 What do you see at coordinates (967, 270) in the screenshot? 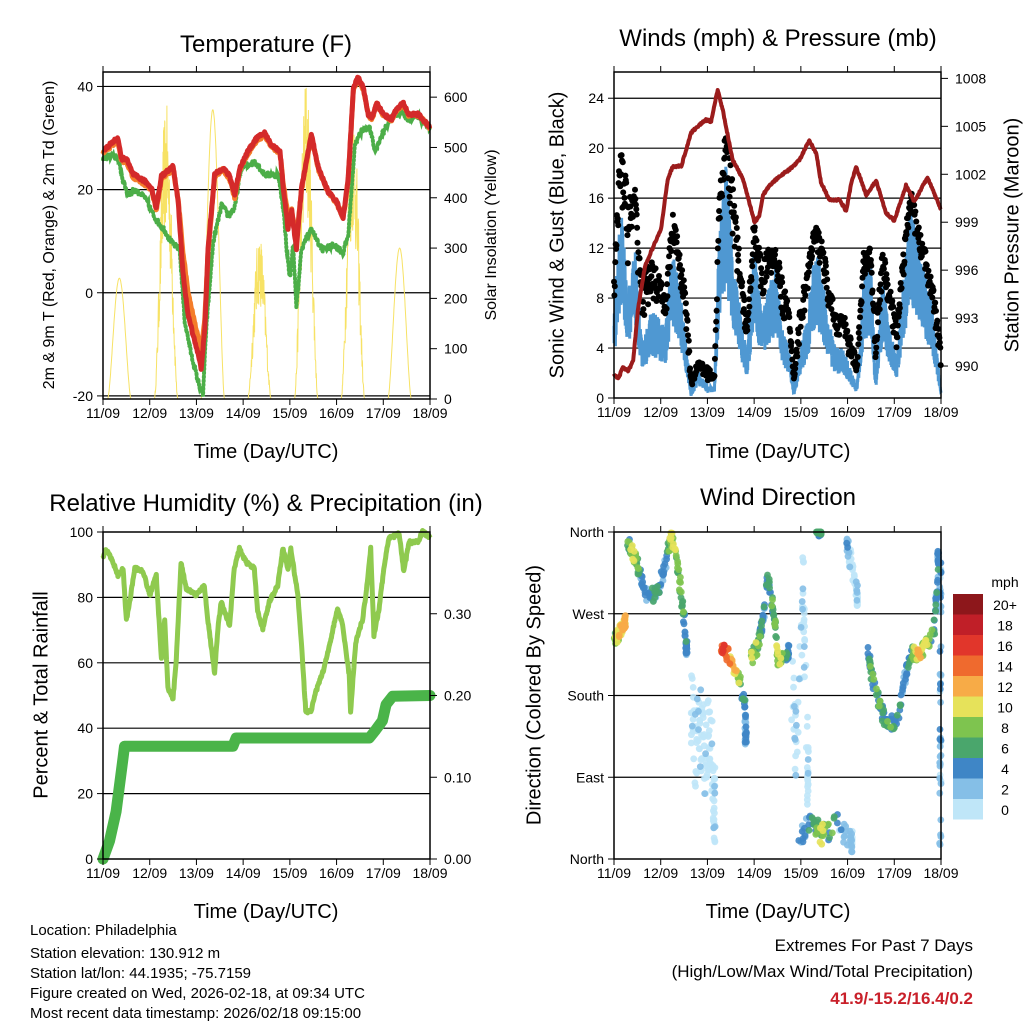
I see `y2-tick-label: 996` at bounding box center [967, 270].